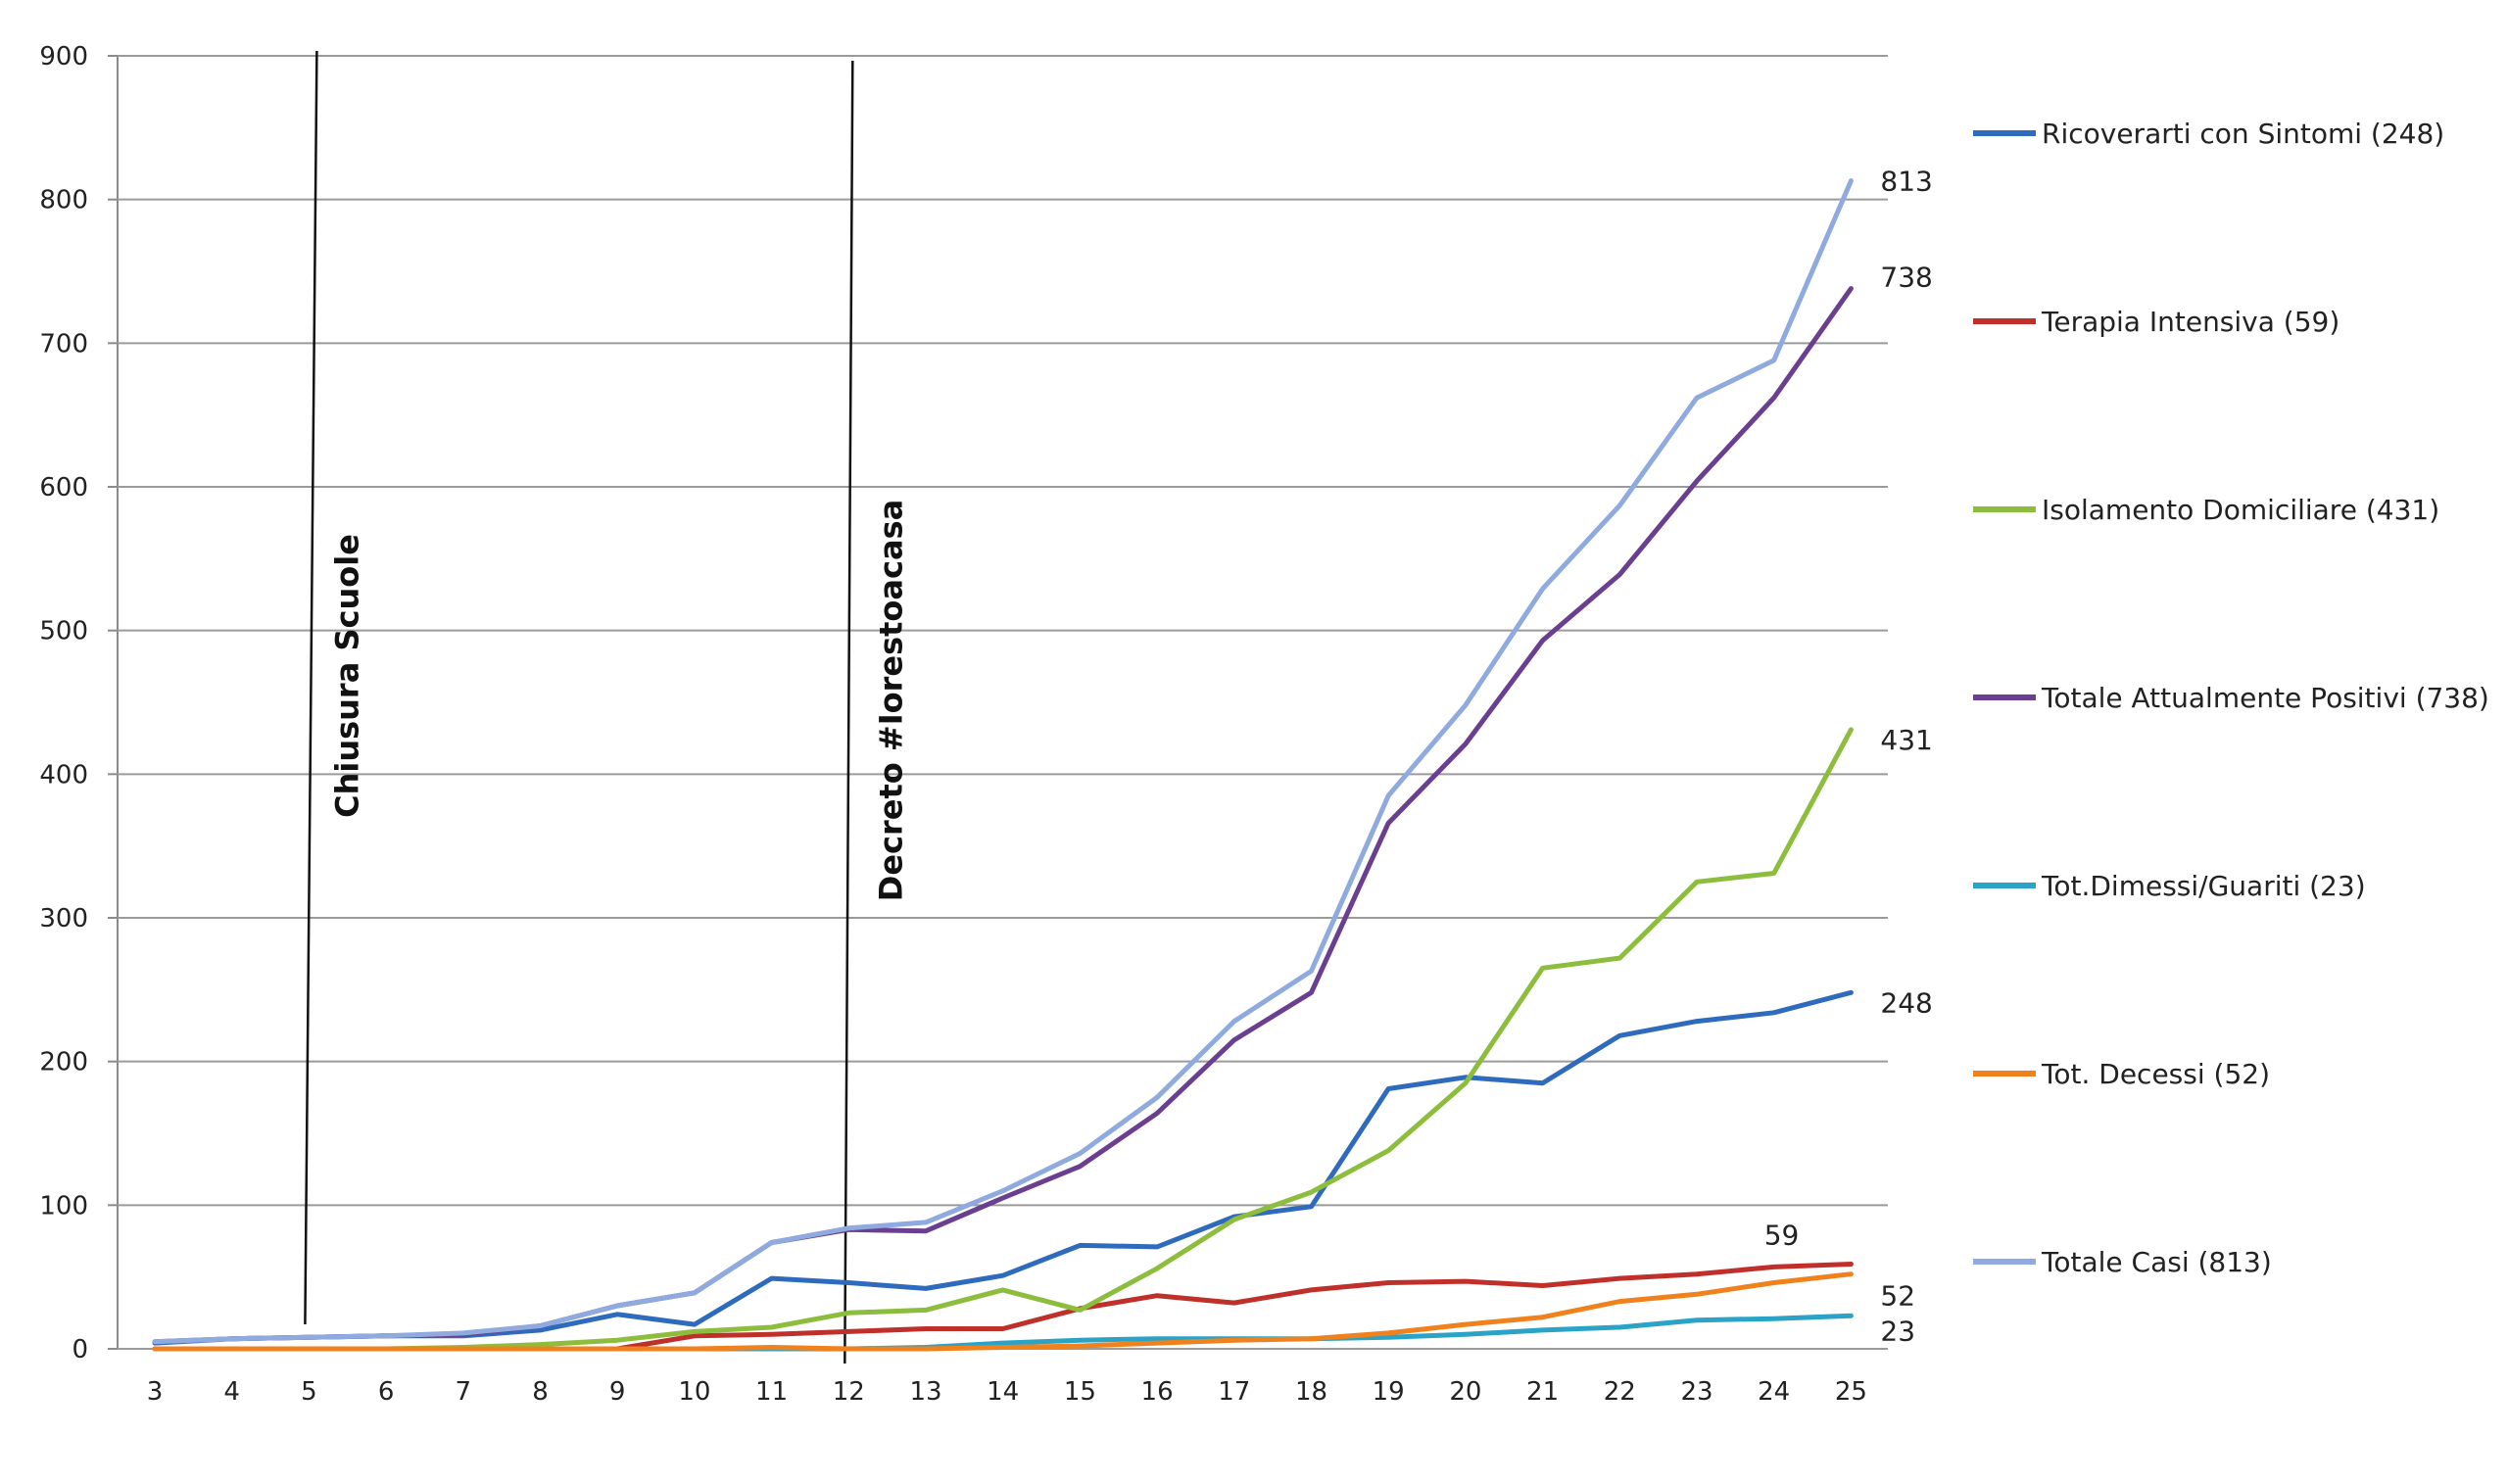 Image resolution: width=2508 pixels, height=1484 pixels. What do you see at coordinates (231, 1392) in the screenshot?
I see `x-tick-label: 4` at bounding box center [231, 1392].